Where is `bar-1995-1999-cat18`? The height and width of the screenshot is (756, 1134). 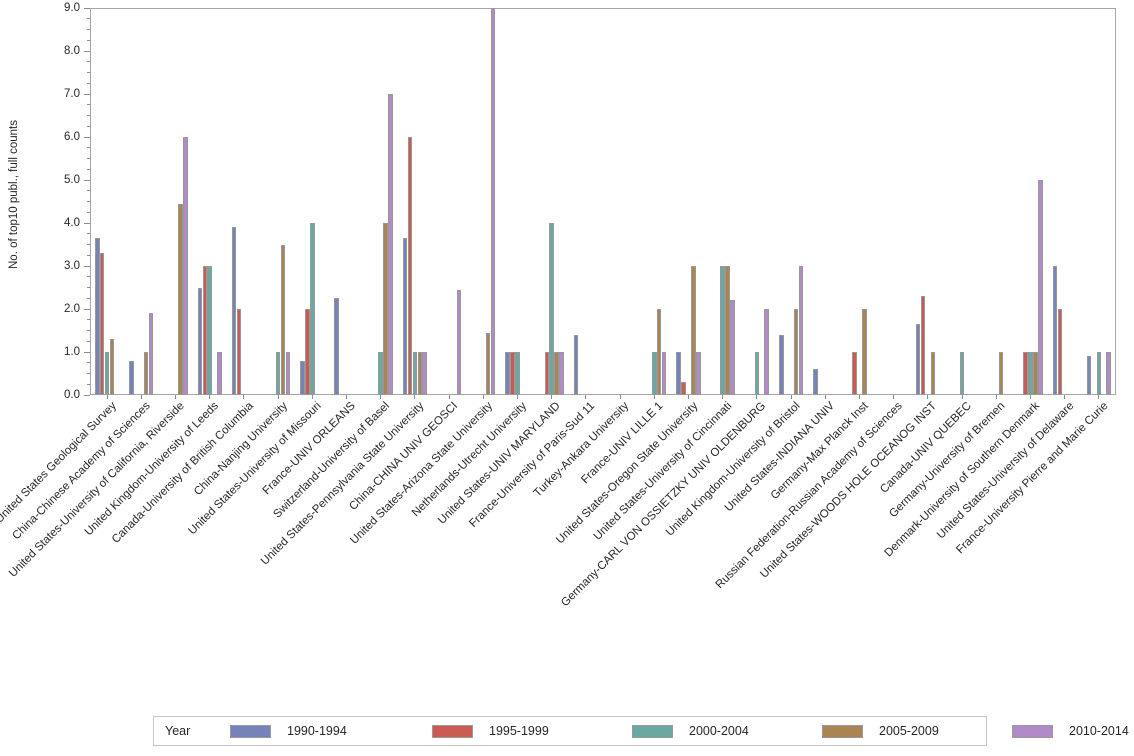 bar-1995-1999-cat18 is located at coordinates (683, 388).